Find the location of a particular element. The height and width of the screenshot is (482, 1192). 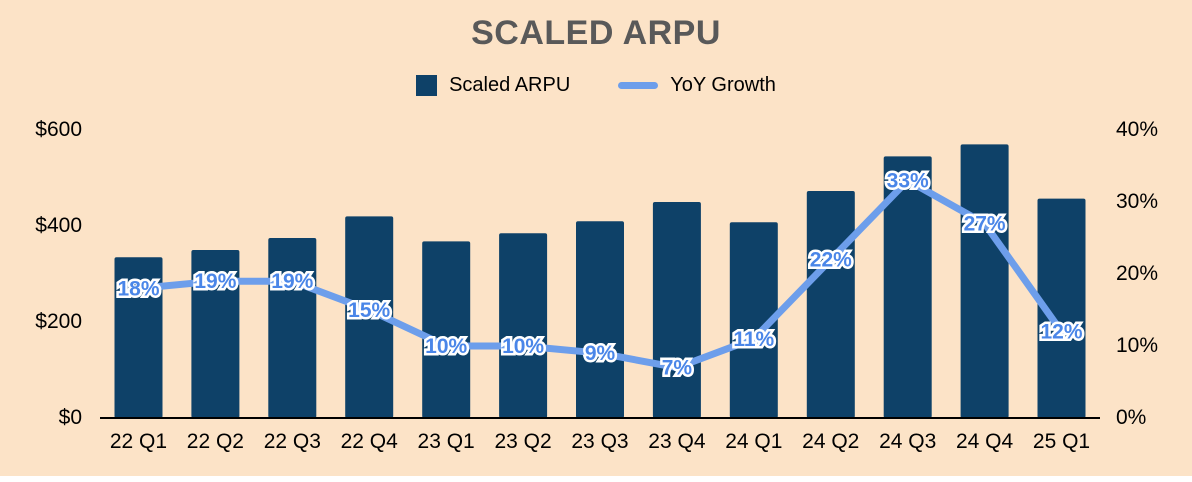

x-axis-label: 23 Q3 is located at coordinates (600, 441).